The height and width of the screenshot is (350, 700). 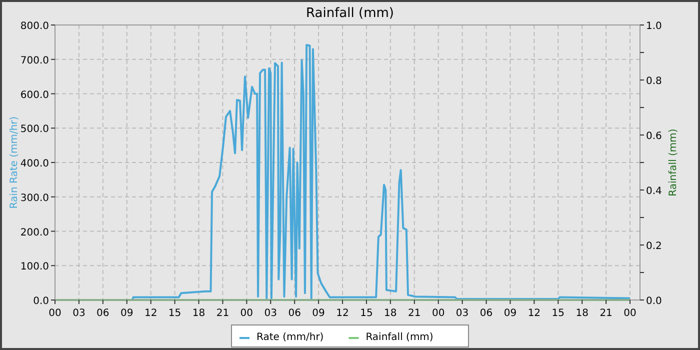 I want to click on y2-tick-label: 0.4, so click(x=654, y=191).